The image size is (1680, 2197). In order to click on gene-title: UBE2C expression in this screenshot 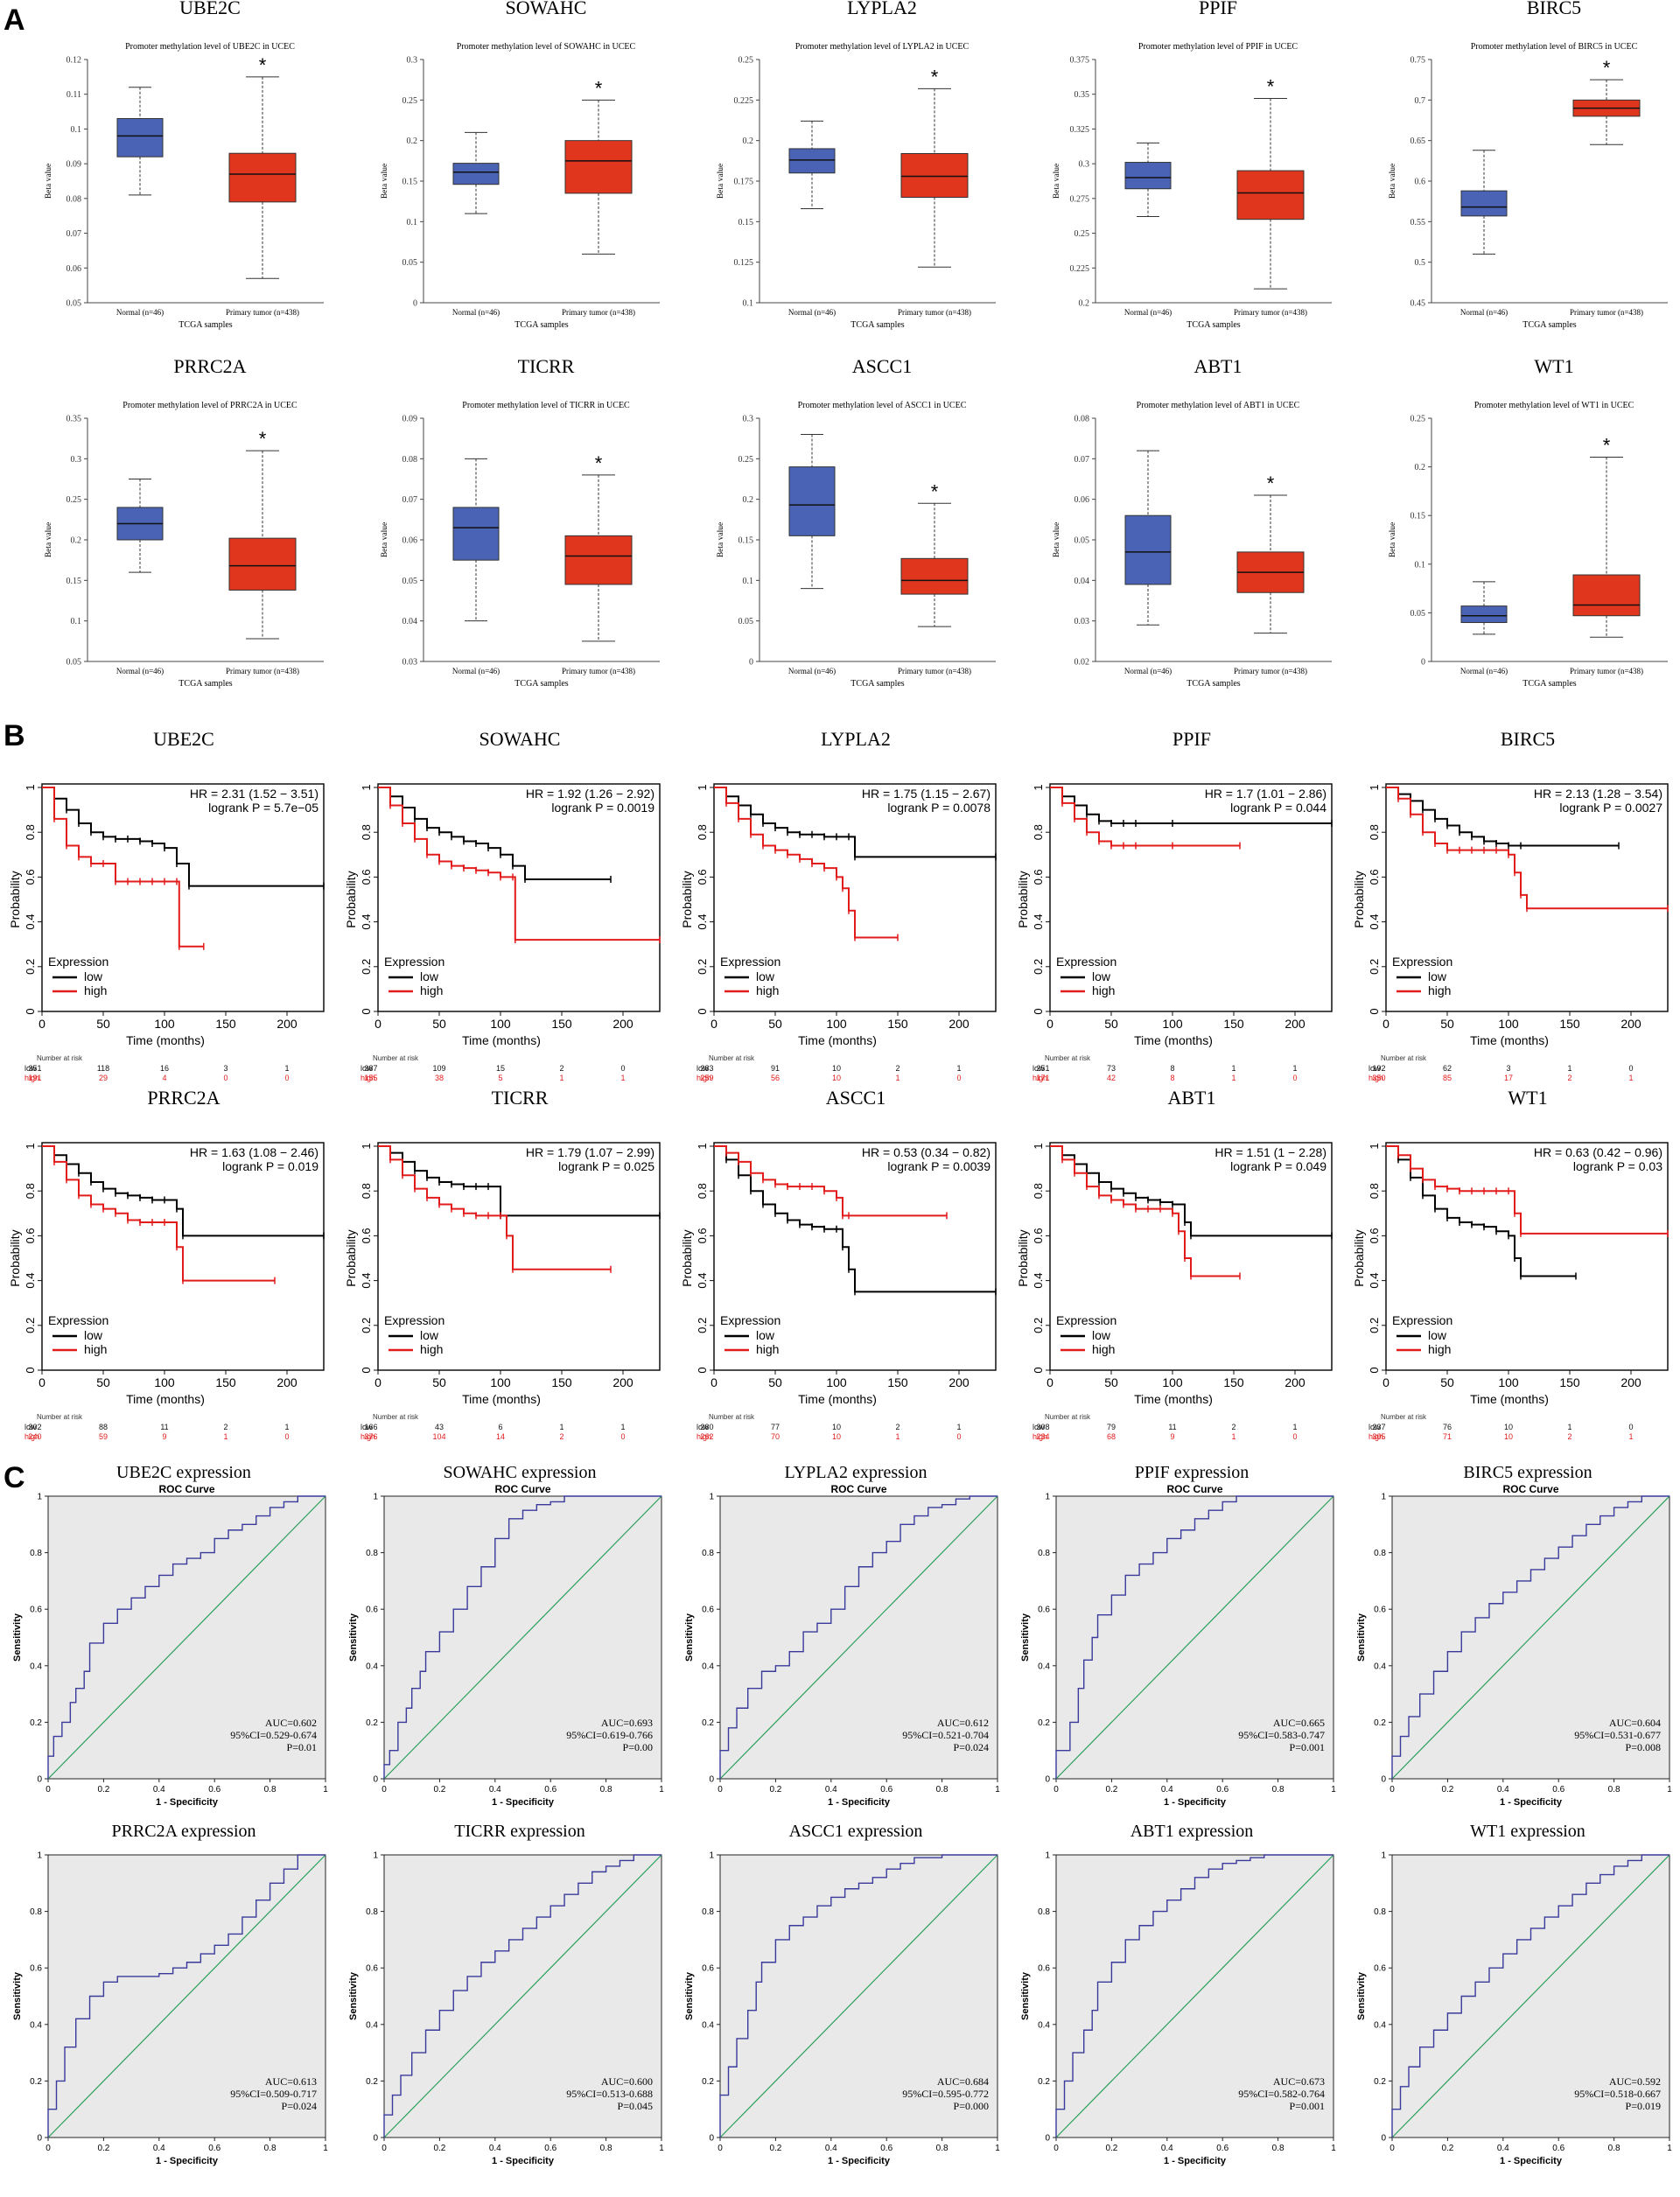, I will do `click(183, 1472)`.